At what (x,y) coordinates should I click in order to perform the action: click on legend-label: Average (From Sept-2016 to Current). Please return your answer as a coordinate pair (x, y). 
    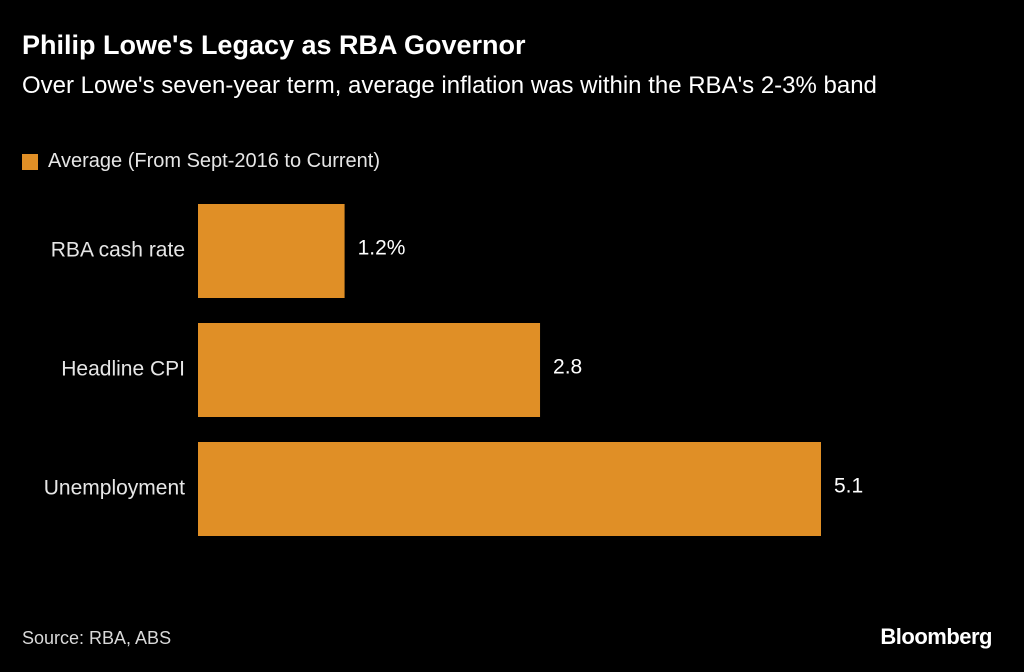
    Looking at the image, I should click on (214, 161).